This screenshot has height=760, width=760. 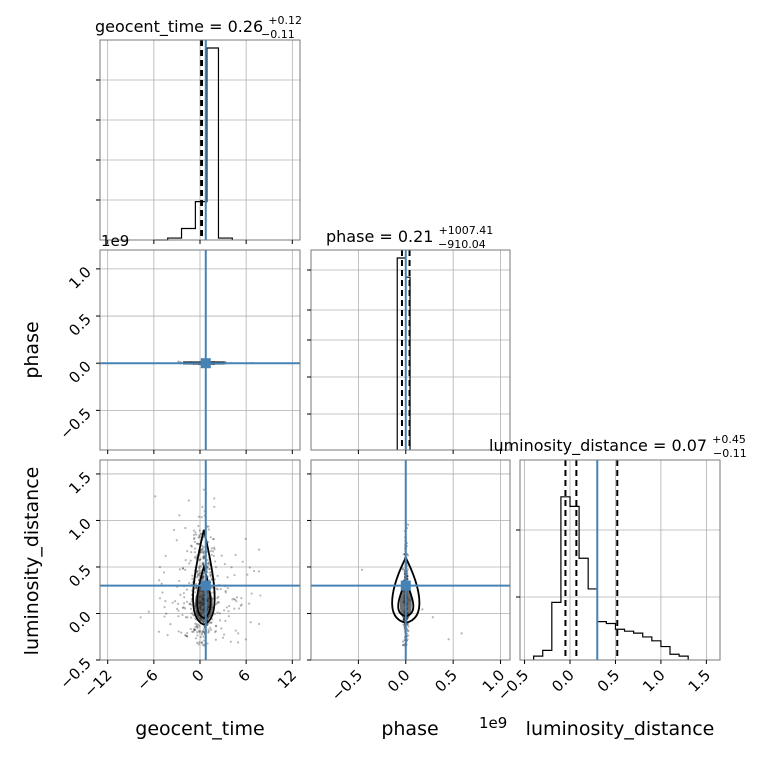 What do you see at coordinates (563, 681) in the screenshot?
I see `p22-xtick-label: 0.0` at bounding box center [563, 681].